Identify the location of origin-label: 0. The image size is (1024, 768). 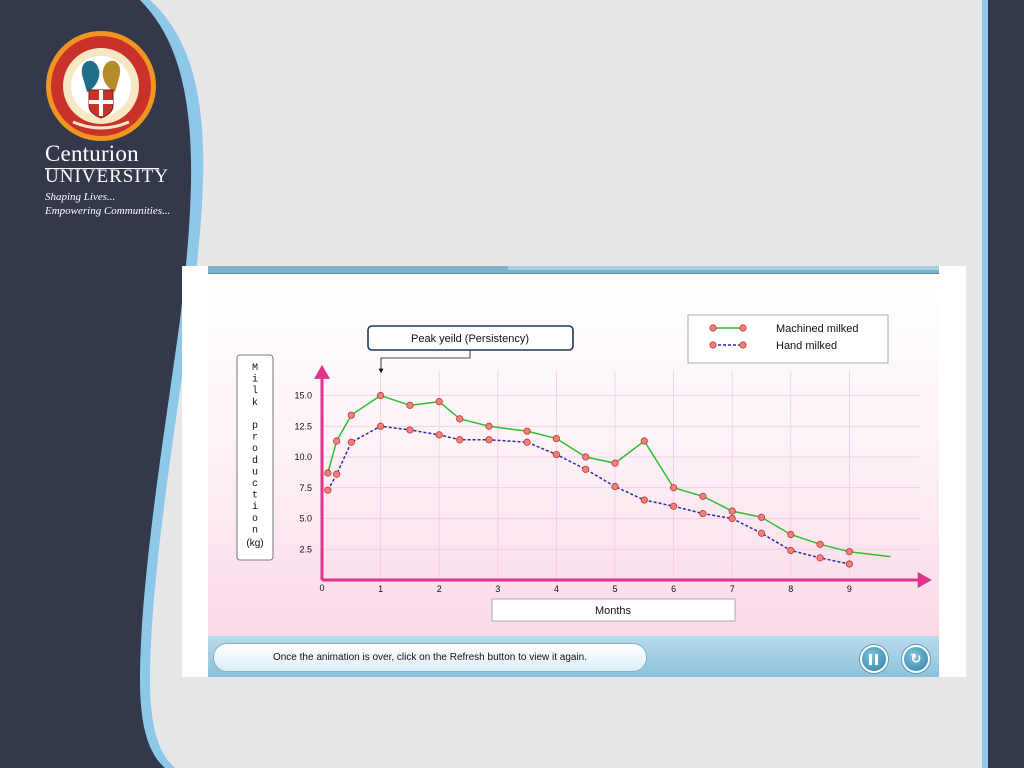
(321, 588).